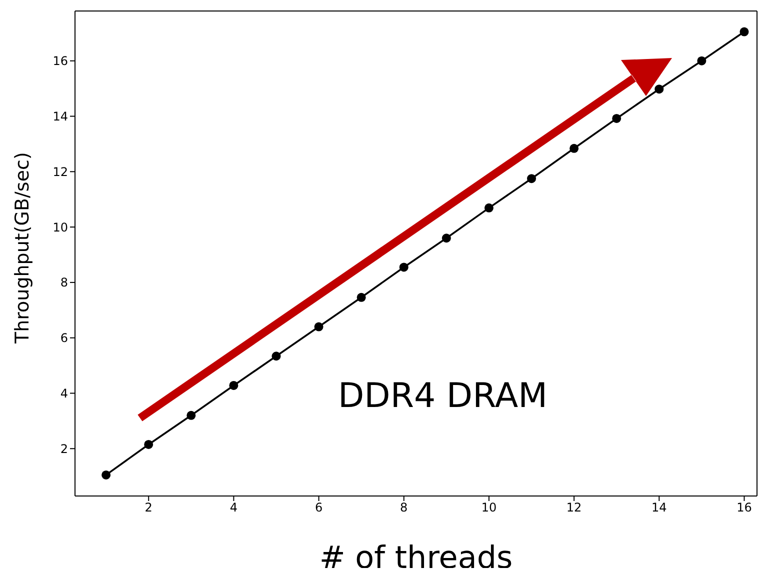 Image resolution: width=770 pixels, height=570 pixels. What do you see at coordinates (234, 507) in the screenshot?
I see `x-tick-label: 4` at bounding box center [234, 507].